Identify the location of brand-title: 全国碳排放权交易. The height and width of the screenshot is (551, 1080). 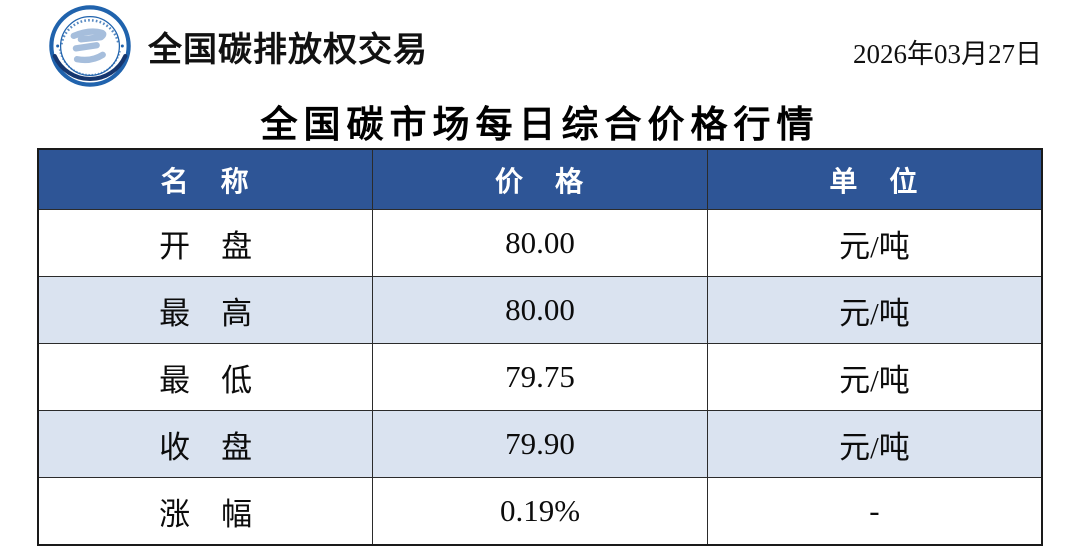
(288, 50).